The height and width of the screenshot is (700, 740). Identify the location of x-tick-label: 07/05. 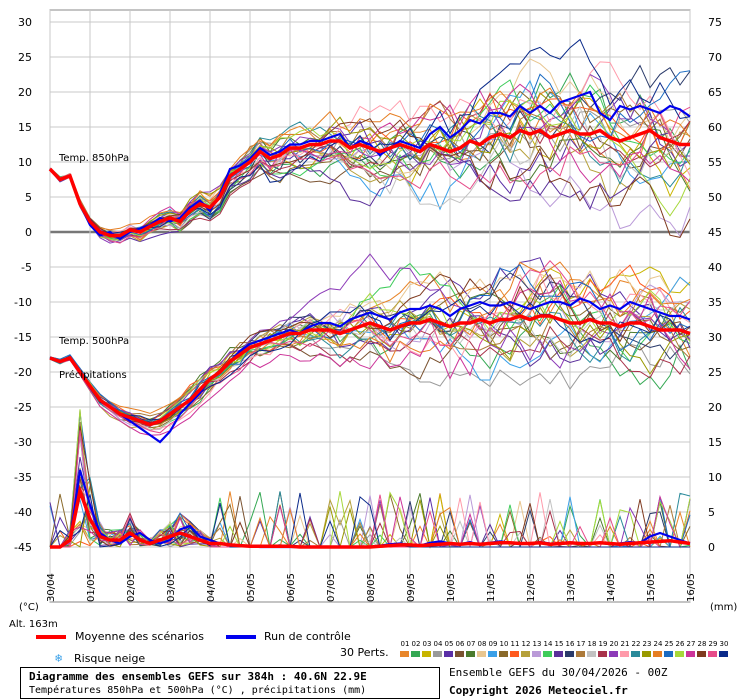
(331, 587).